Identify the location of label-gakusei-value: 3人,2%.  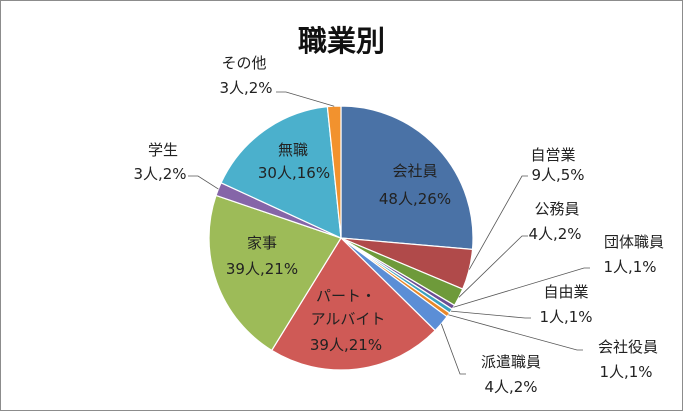
(159, 174).